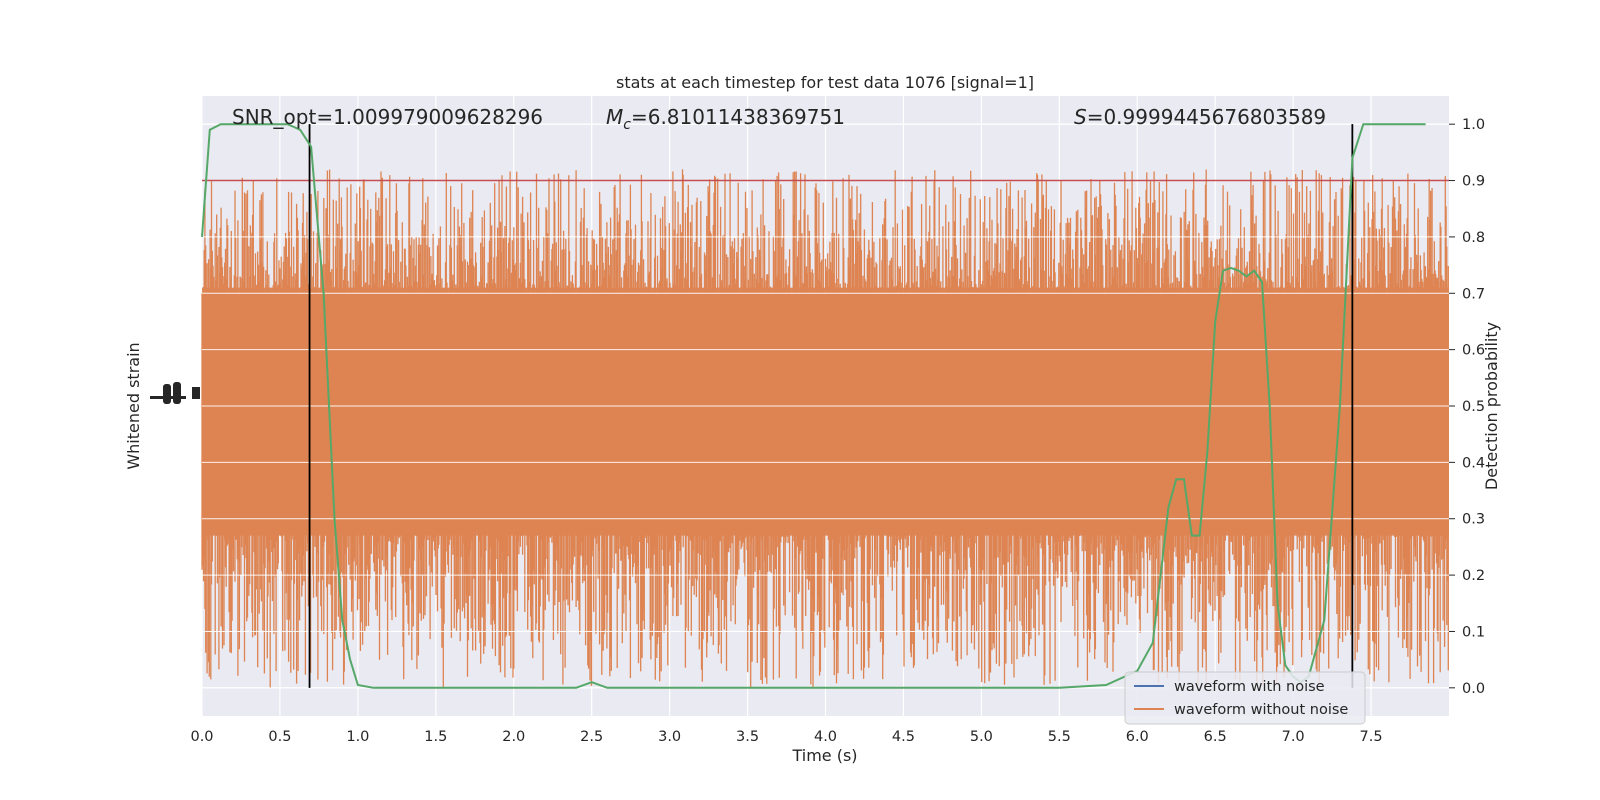  I want to click on y-tick-label: 0.8, so click(1473, 238).